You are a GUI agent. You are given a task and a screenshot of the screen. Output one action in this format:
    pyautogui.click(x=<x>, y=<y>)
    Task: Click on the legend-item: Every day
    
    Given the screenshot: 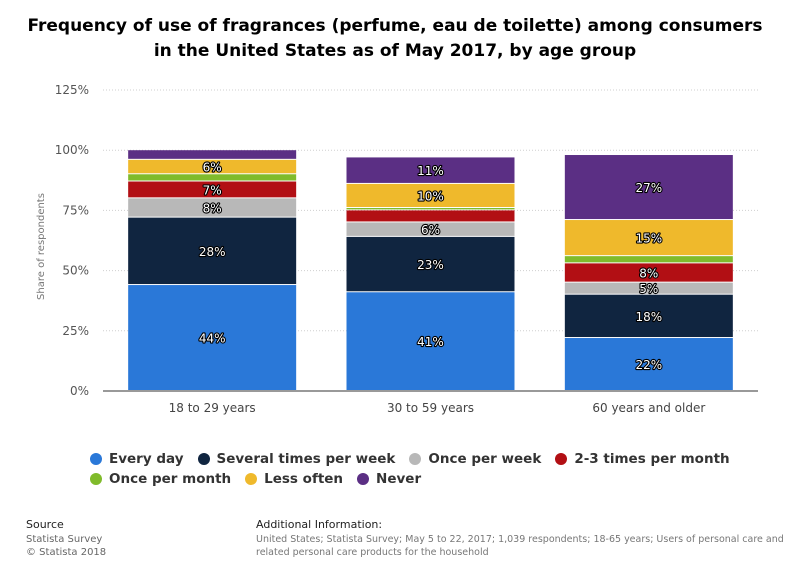 What is the action you would take?
    pyautogui.click(x=137, y=459)
    